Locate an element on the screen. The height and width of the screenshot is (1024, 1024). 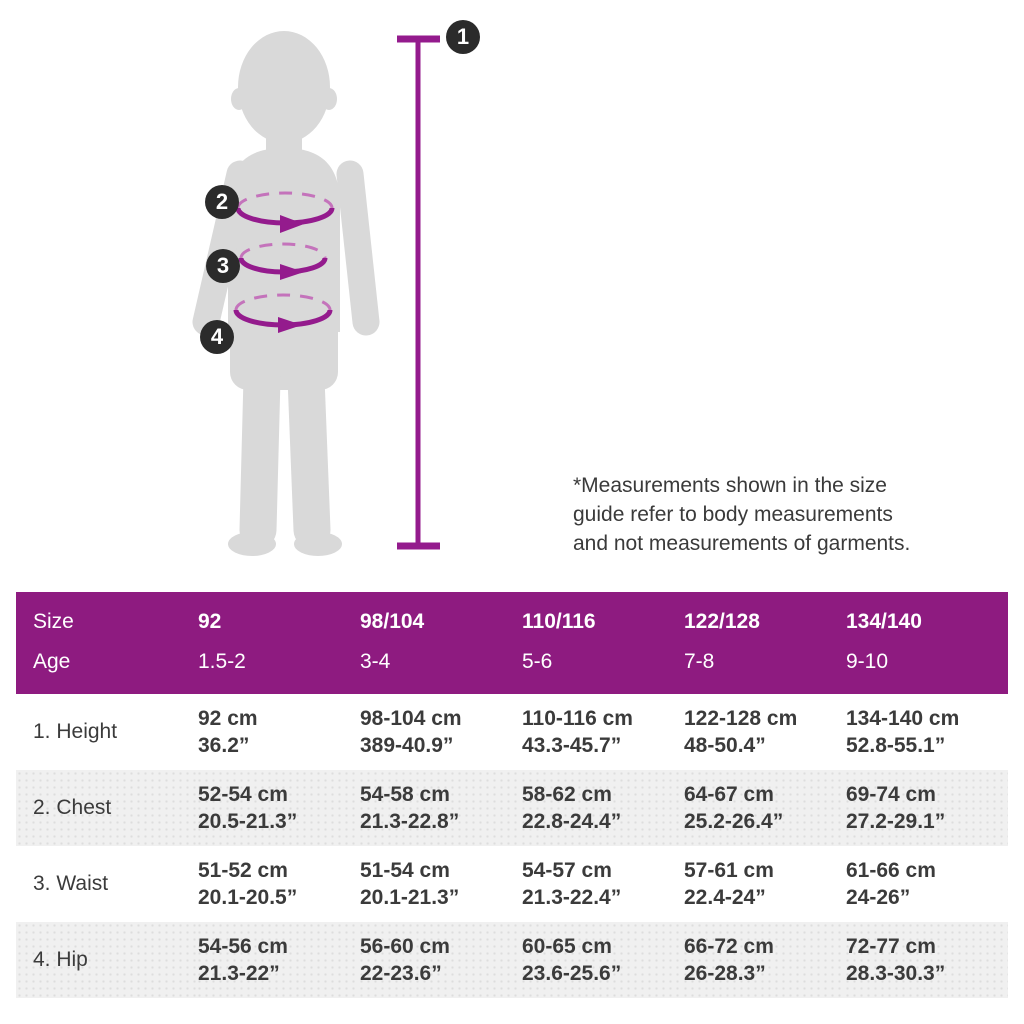
size-cell: 92 cm 36.2” is located at coordinates (277, 732).